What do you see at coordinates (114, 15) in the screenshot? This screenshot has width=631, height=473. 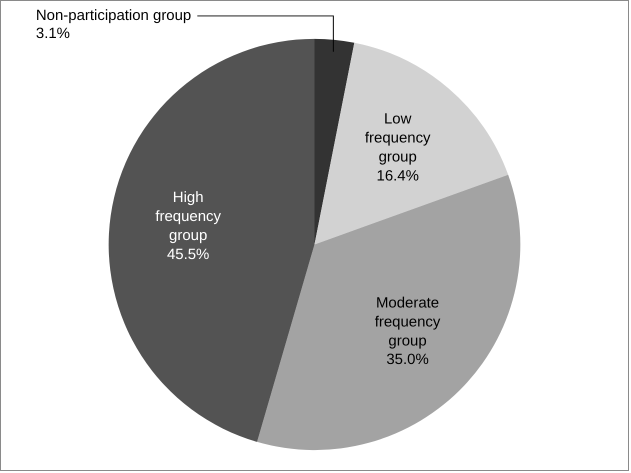 I see `slice-label: Non-participation group` at bounding box center [114, 15].